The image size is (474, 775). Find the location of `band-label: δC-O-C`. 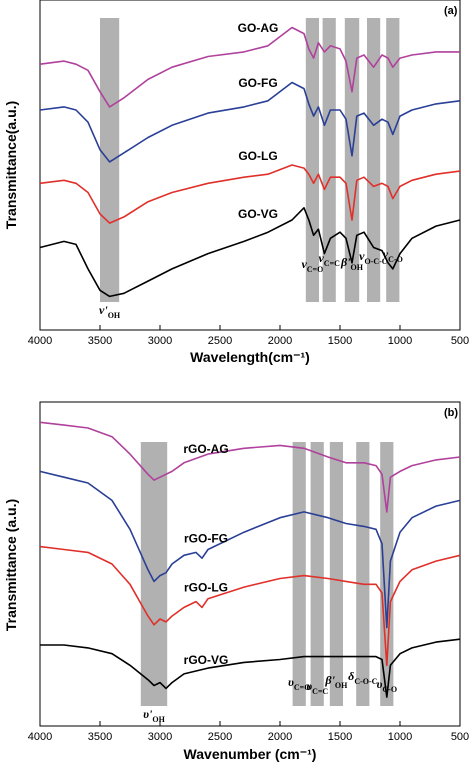

band-label: δC-O-C is located at coordinates (362, 677).